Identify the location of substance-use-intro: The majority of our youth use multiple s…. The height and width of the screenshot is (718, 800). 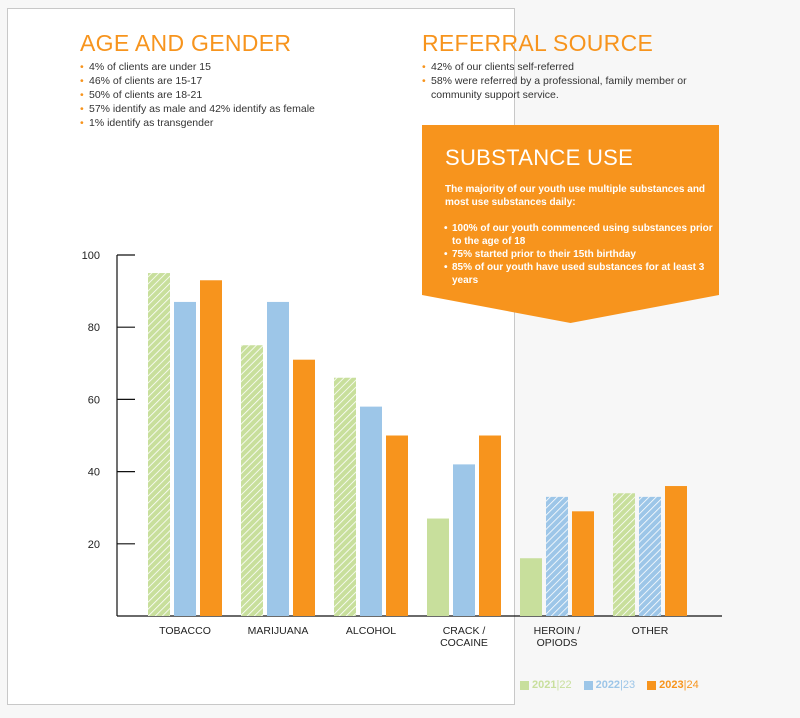
(575, 196).